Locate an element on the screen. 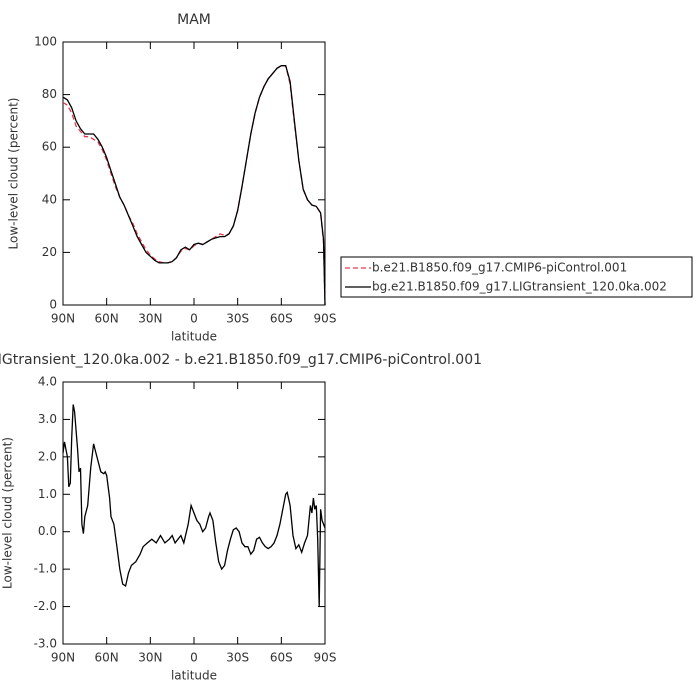 The image size is (700, 700). y-tick-label: -3.0 is located at coordinates (45, 644).